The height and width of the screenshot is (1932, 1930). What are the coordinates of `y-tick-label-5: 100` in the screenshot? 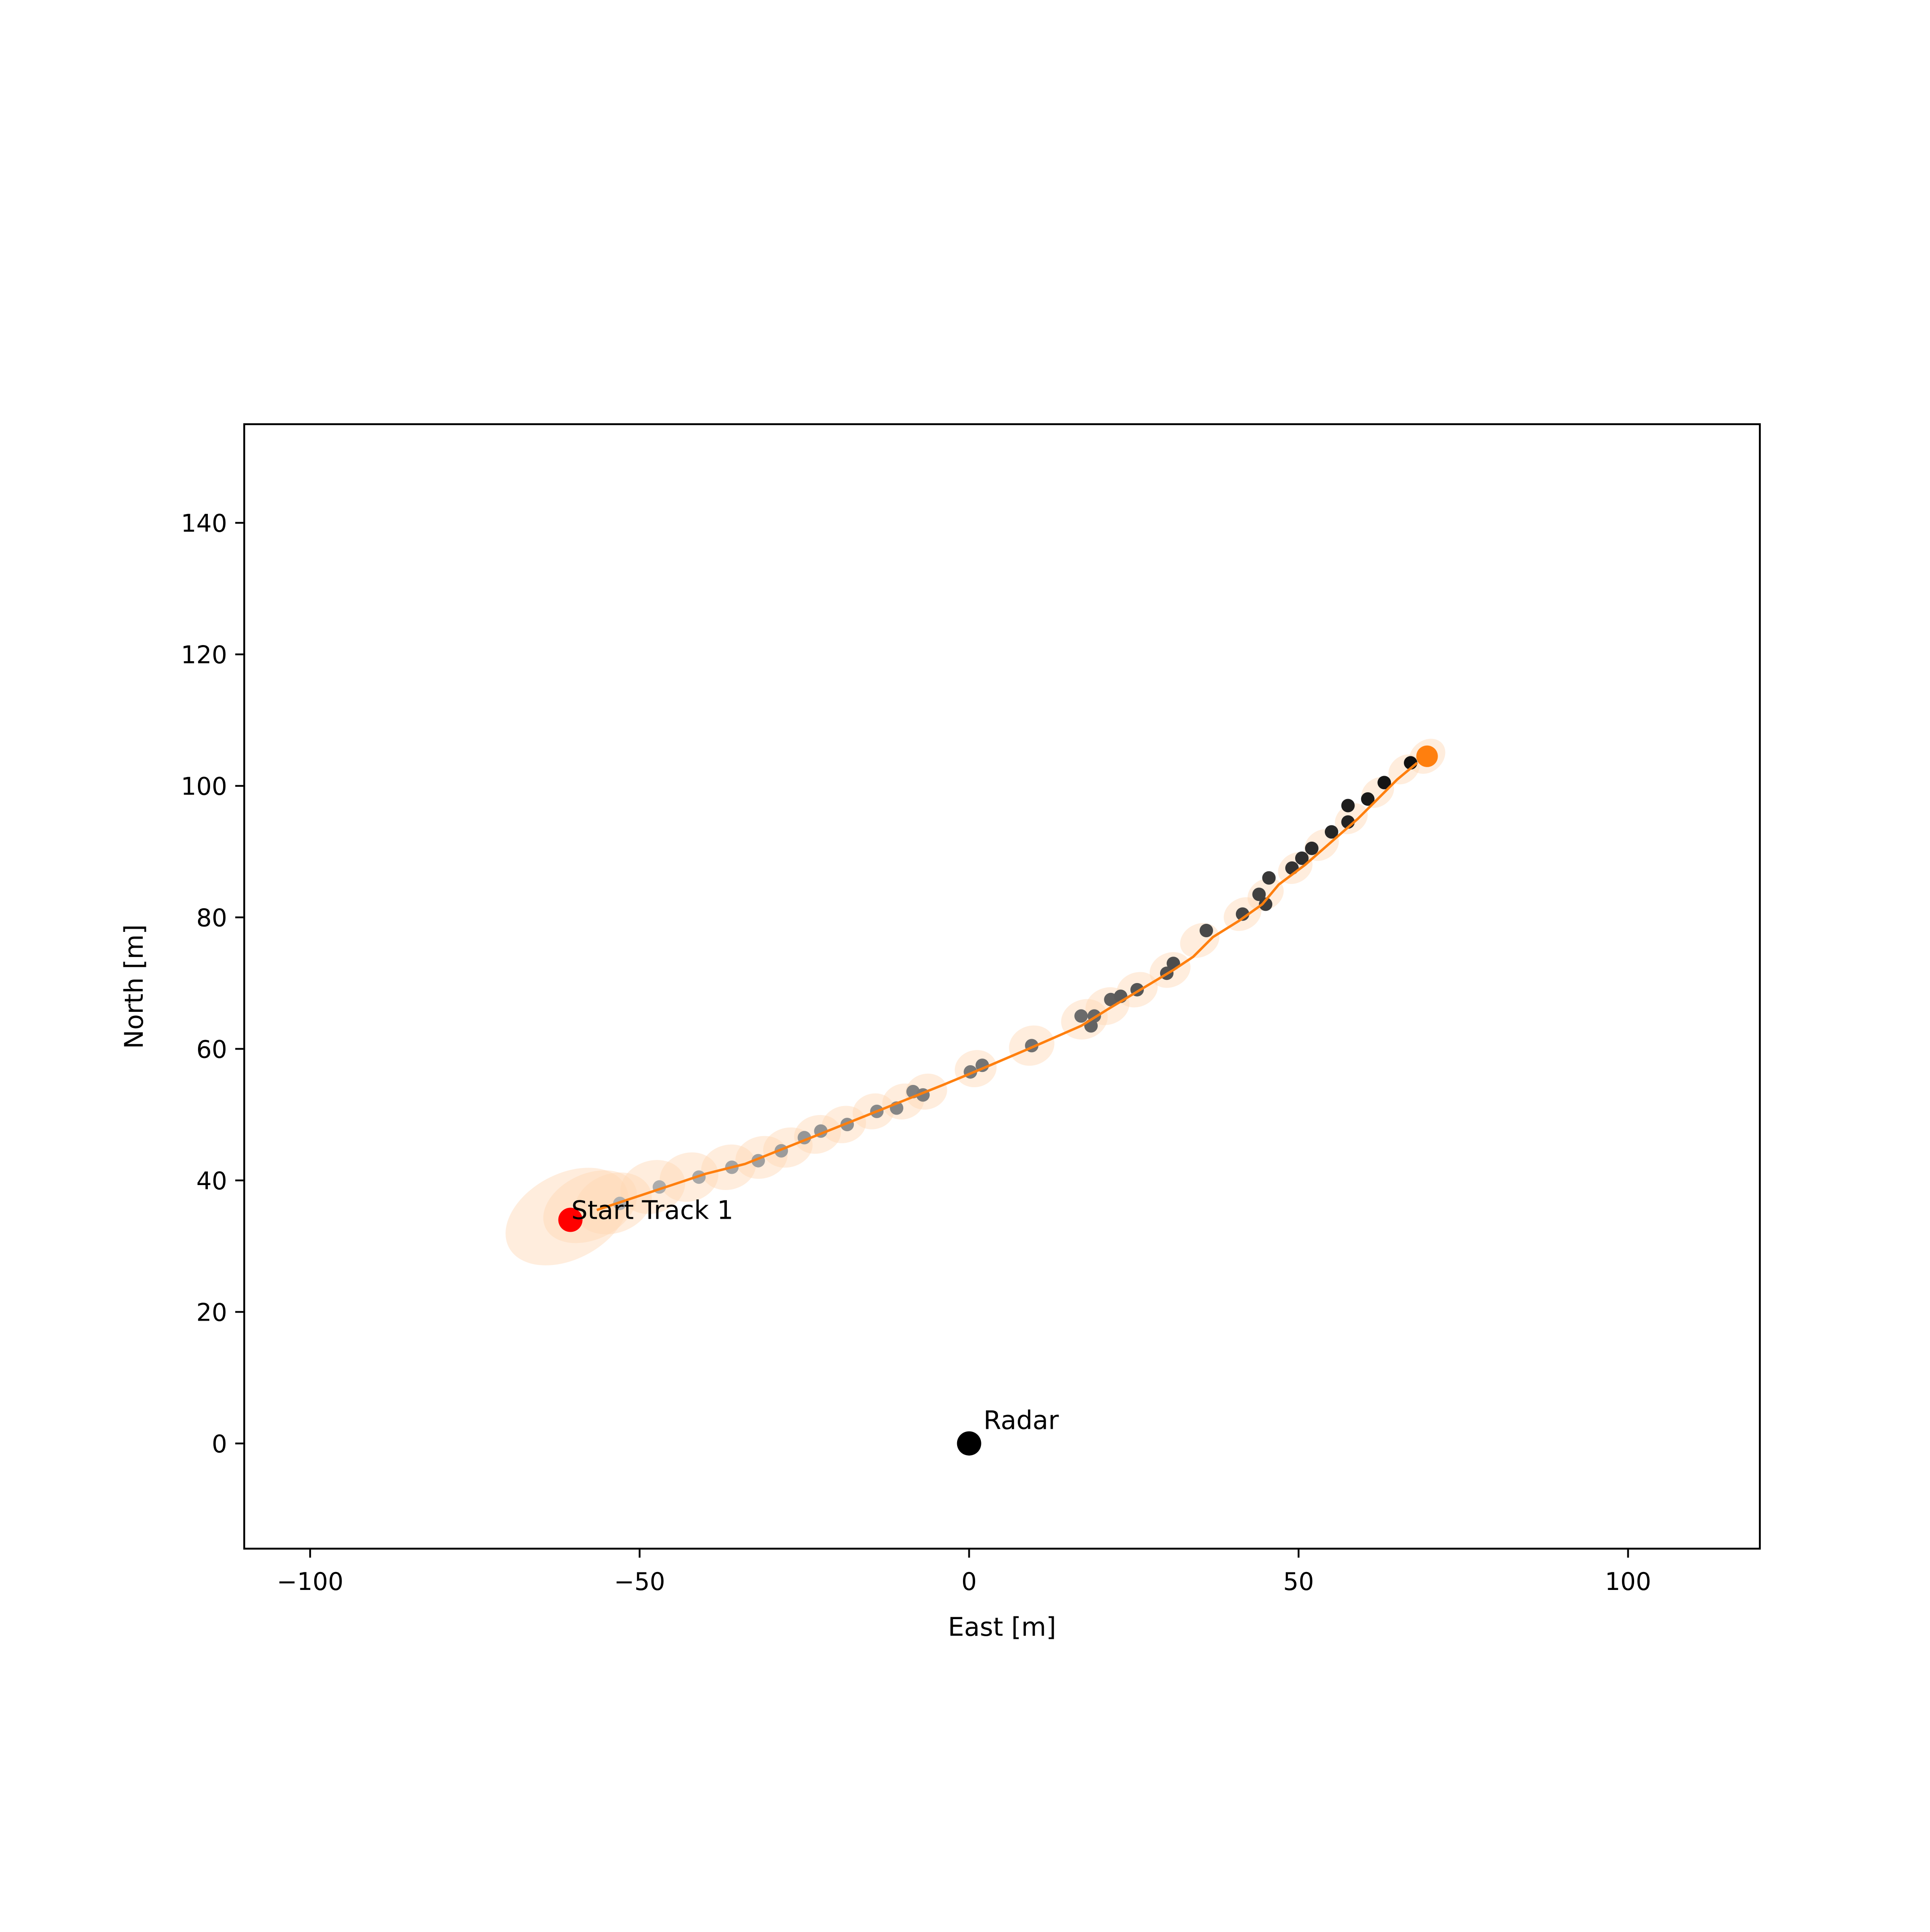 It's located at (204, 787).